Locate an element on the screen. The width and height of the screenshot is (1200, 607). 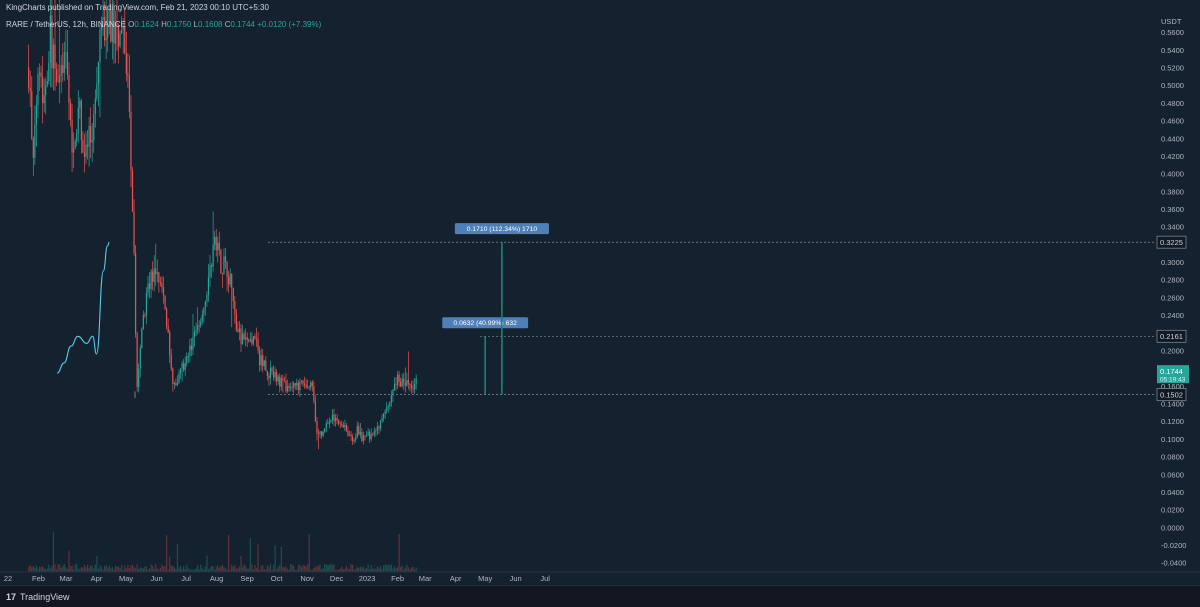
y-tick-label: -0.0200 is located at coordinates (1173, 545).